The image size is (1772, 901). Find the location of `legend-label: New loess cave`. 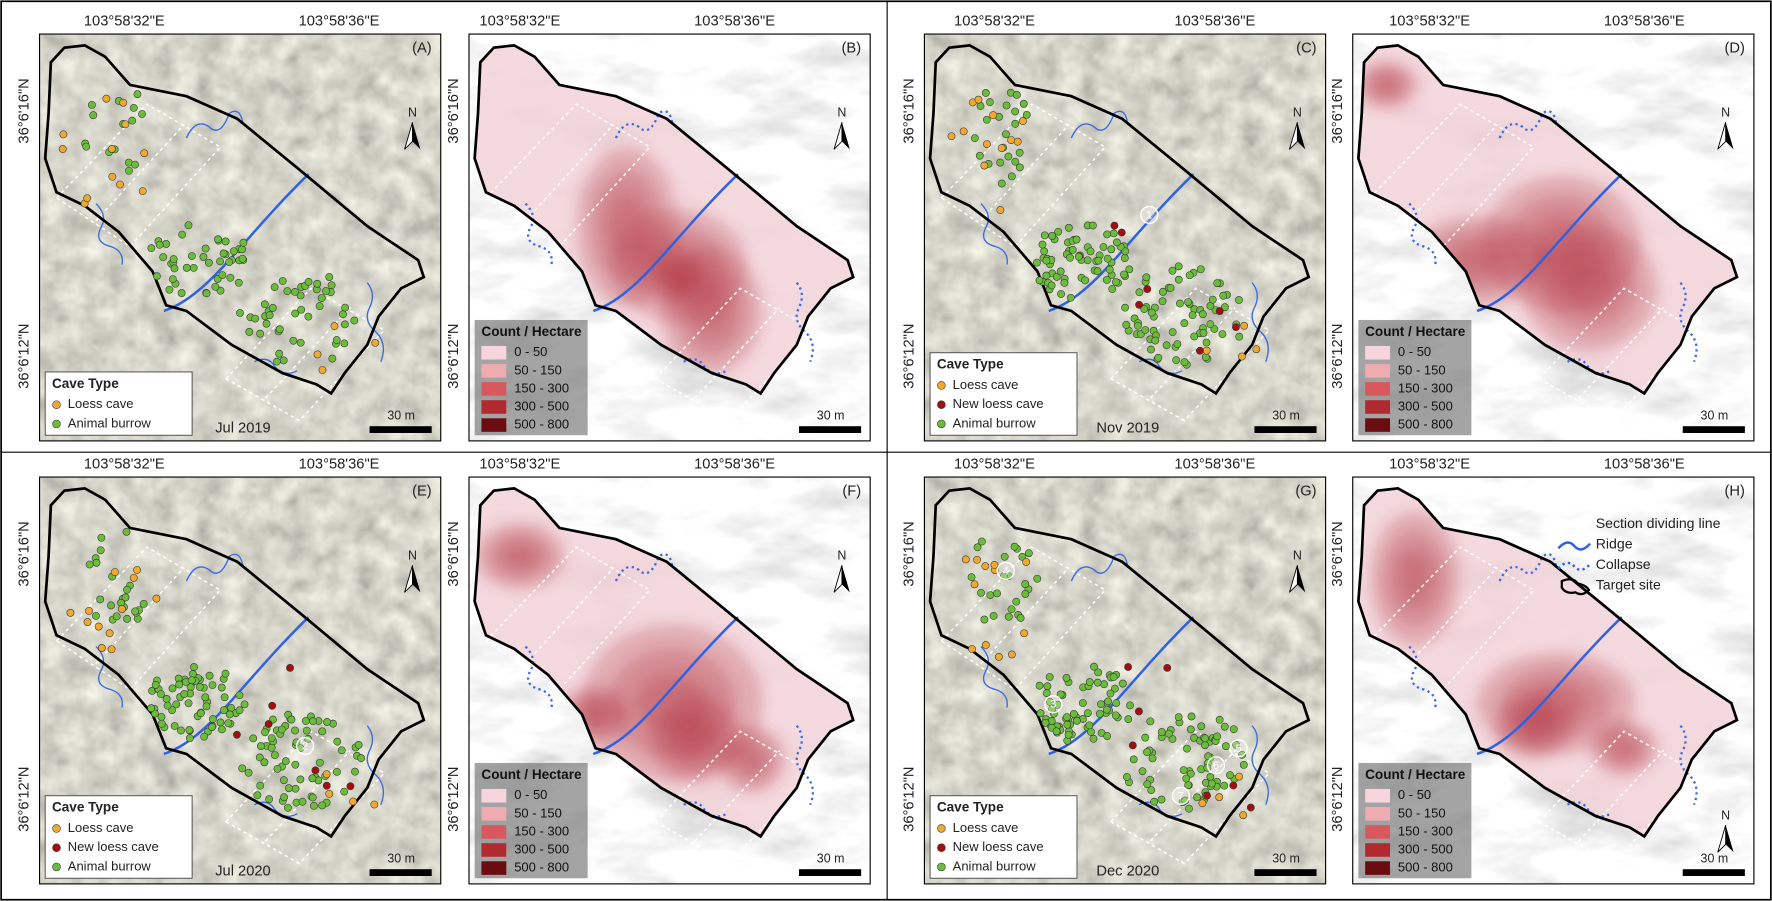

legend-label: New loess cave is located at coordinates (113, 846).